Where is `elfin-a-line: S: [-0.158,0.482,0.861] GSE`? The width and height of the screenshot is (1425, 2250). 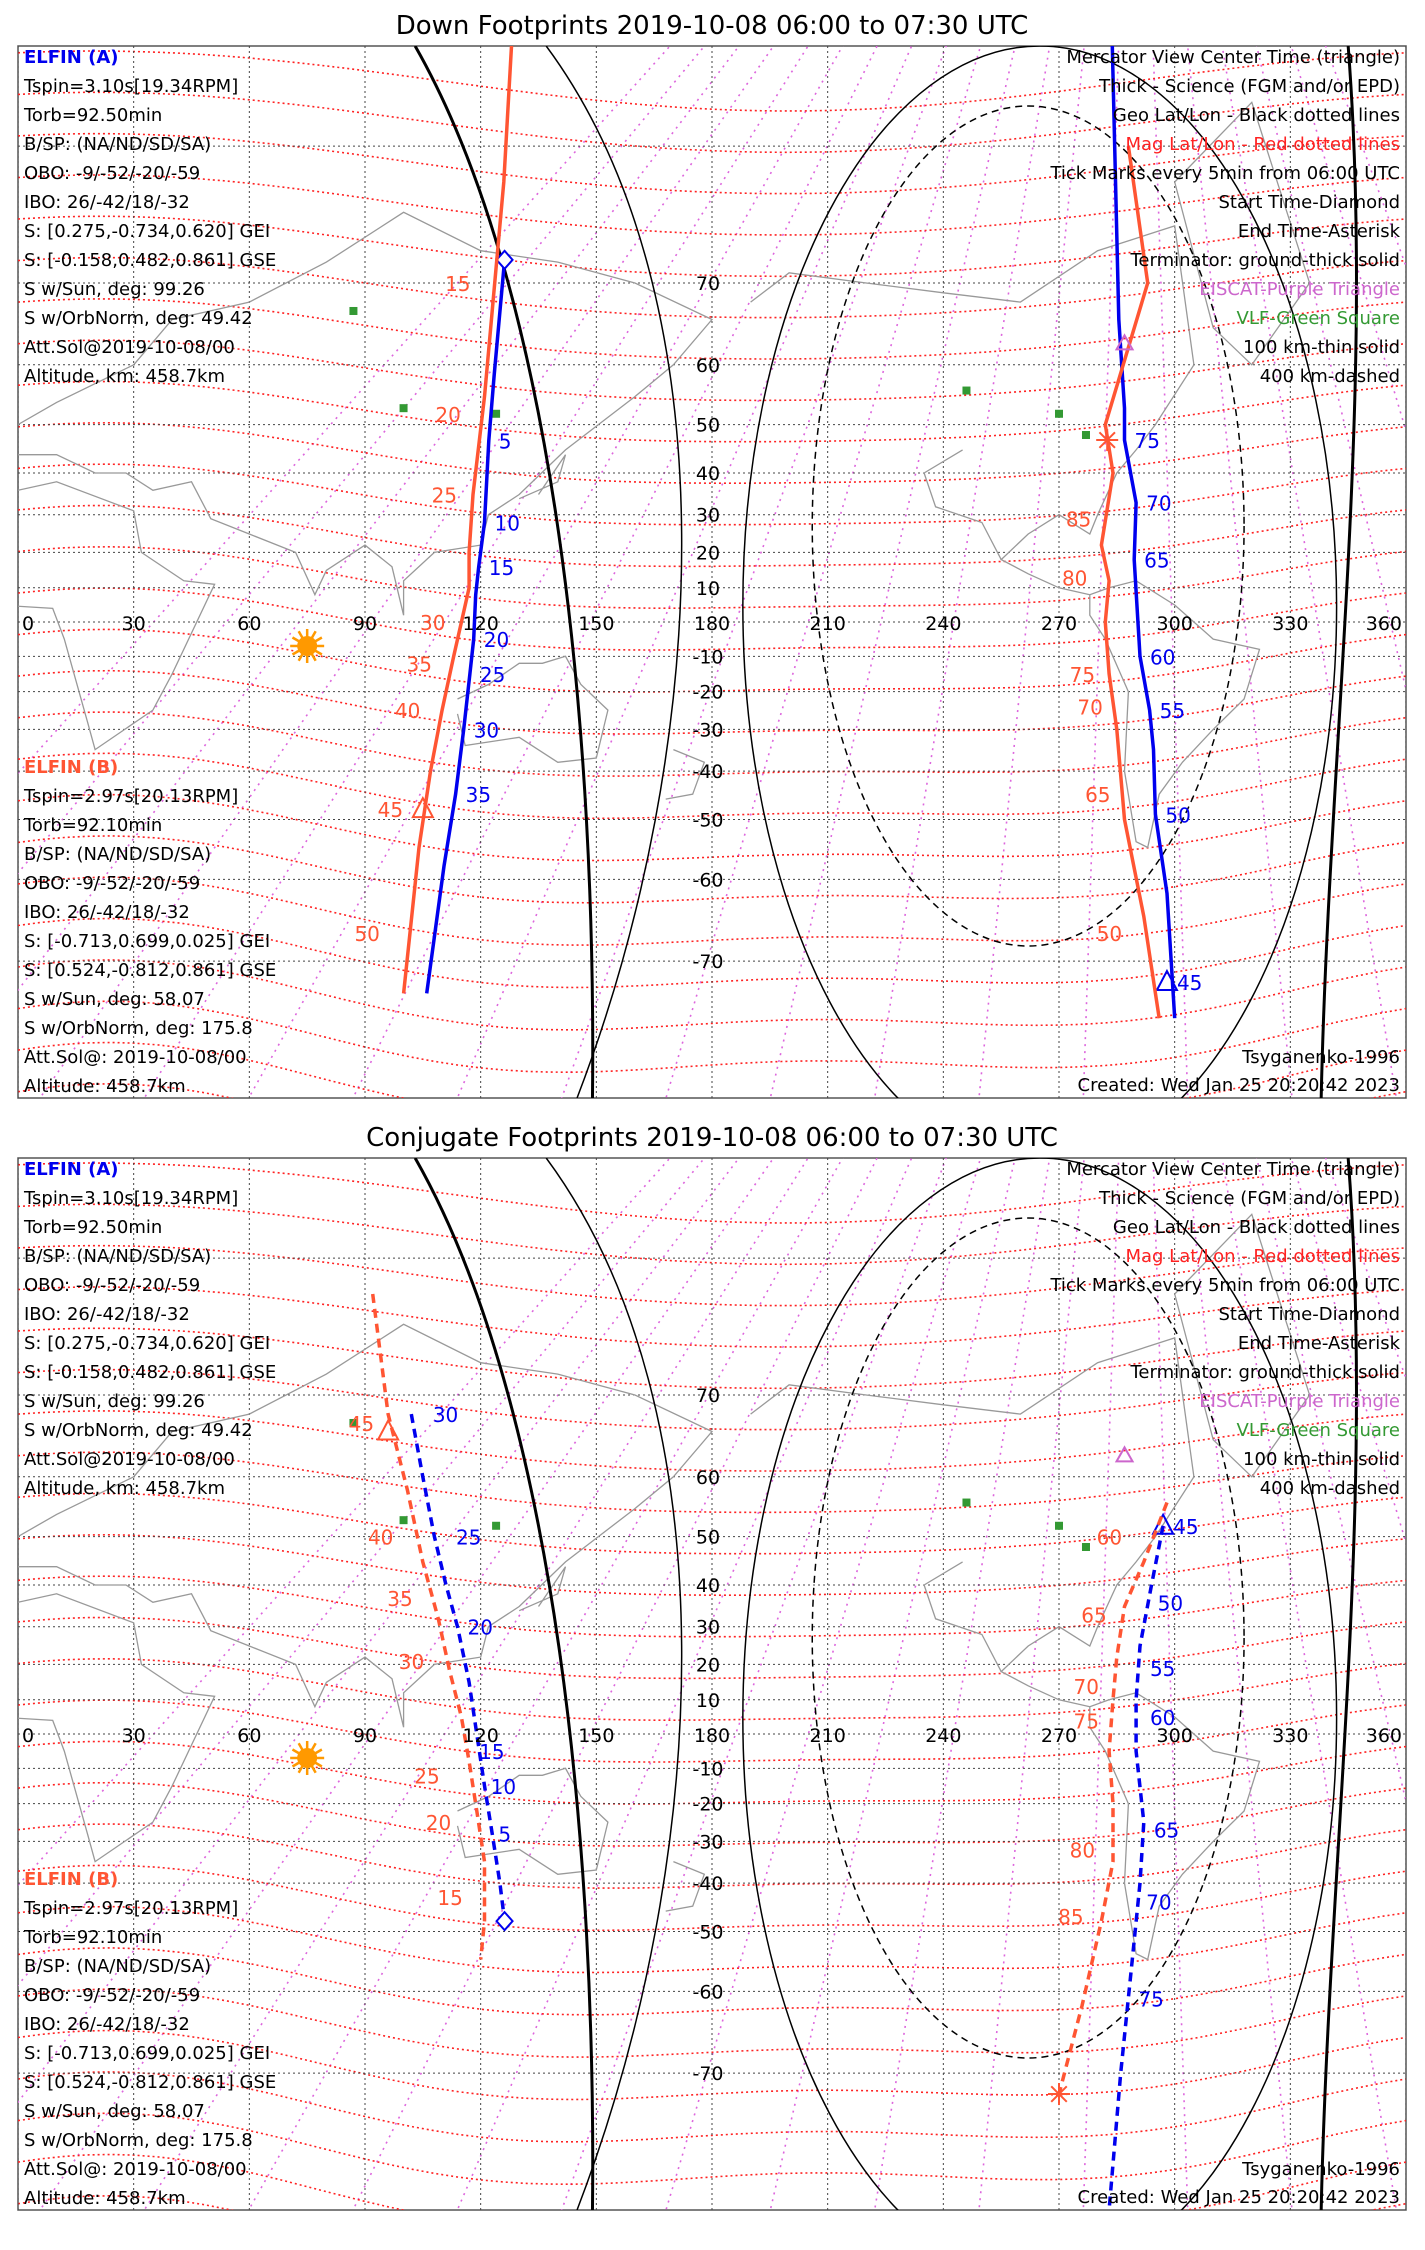 elfin-a-line: S: [-0.158,0.482,0.861] GSE is located at coordinates (150, 260).